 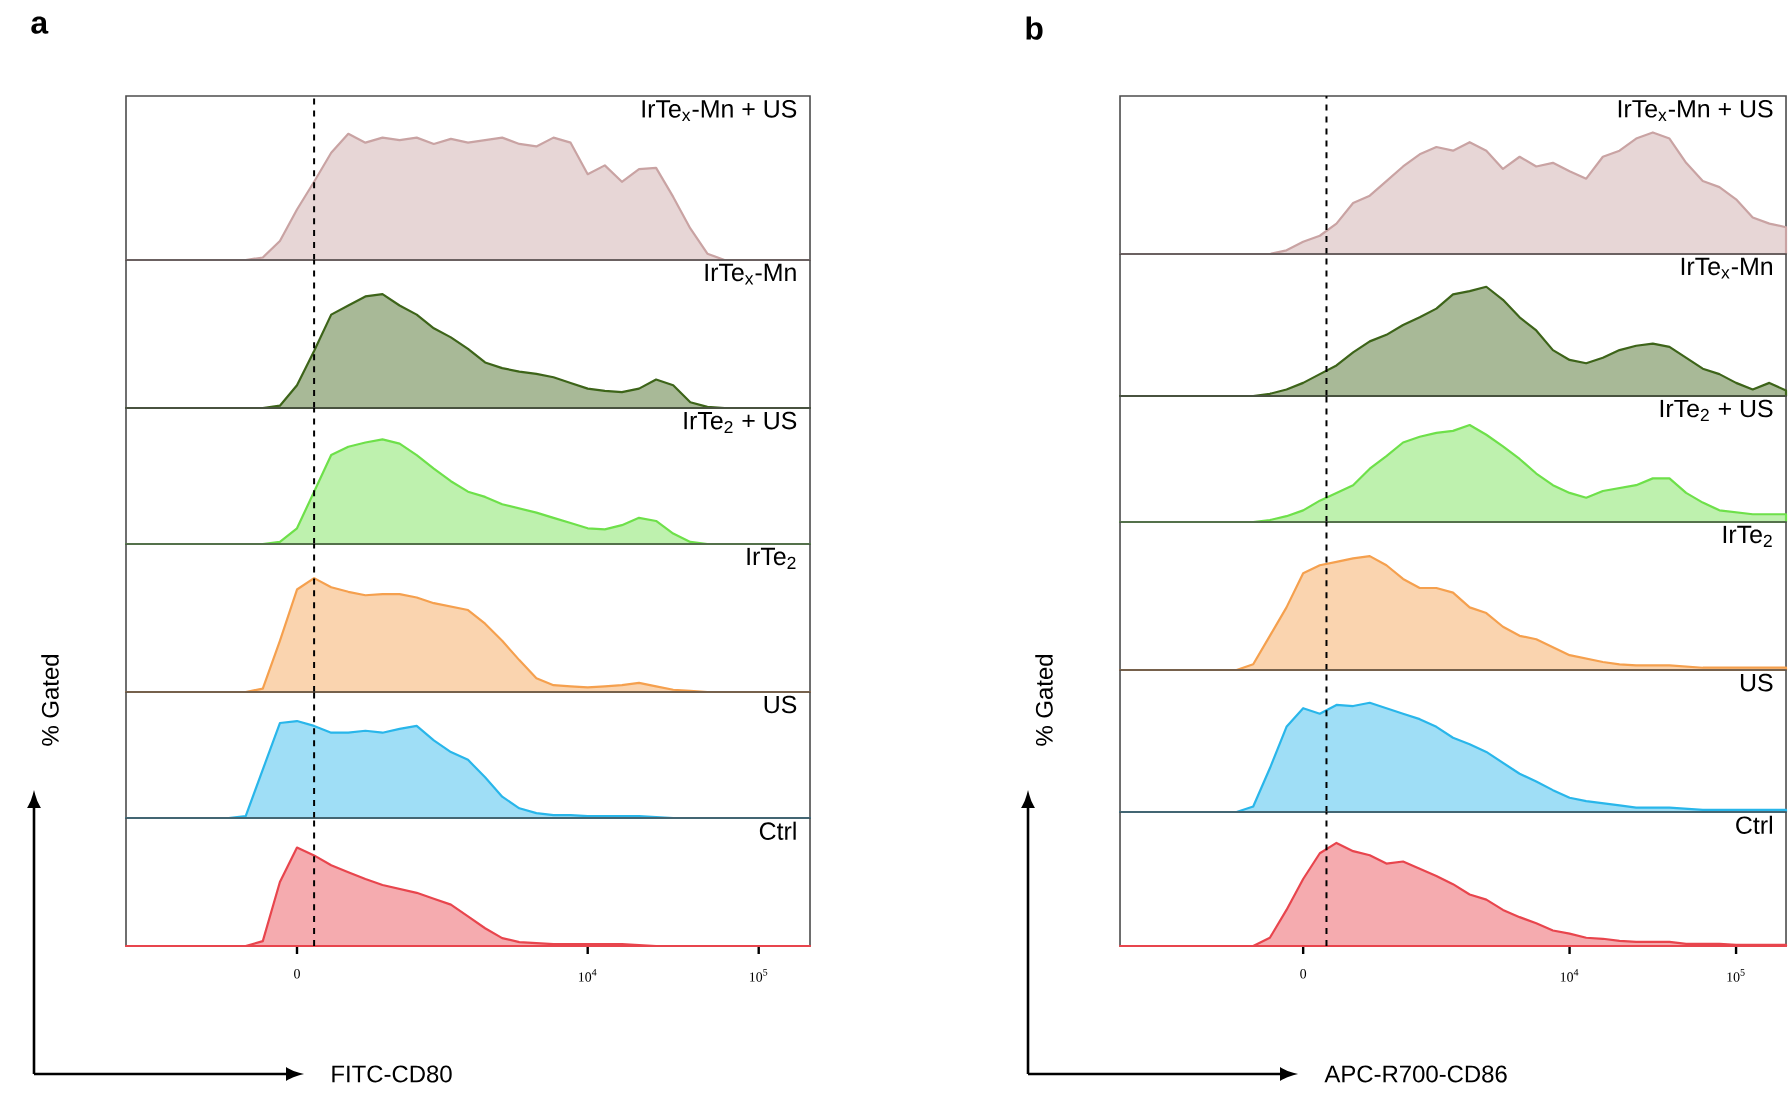 What do you see at coordinates (1034, 28) in the screenshot?
I see `chart-title: b` at bounding box center [1034, 28].